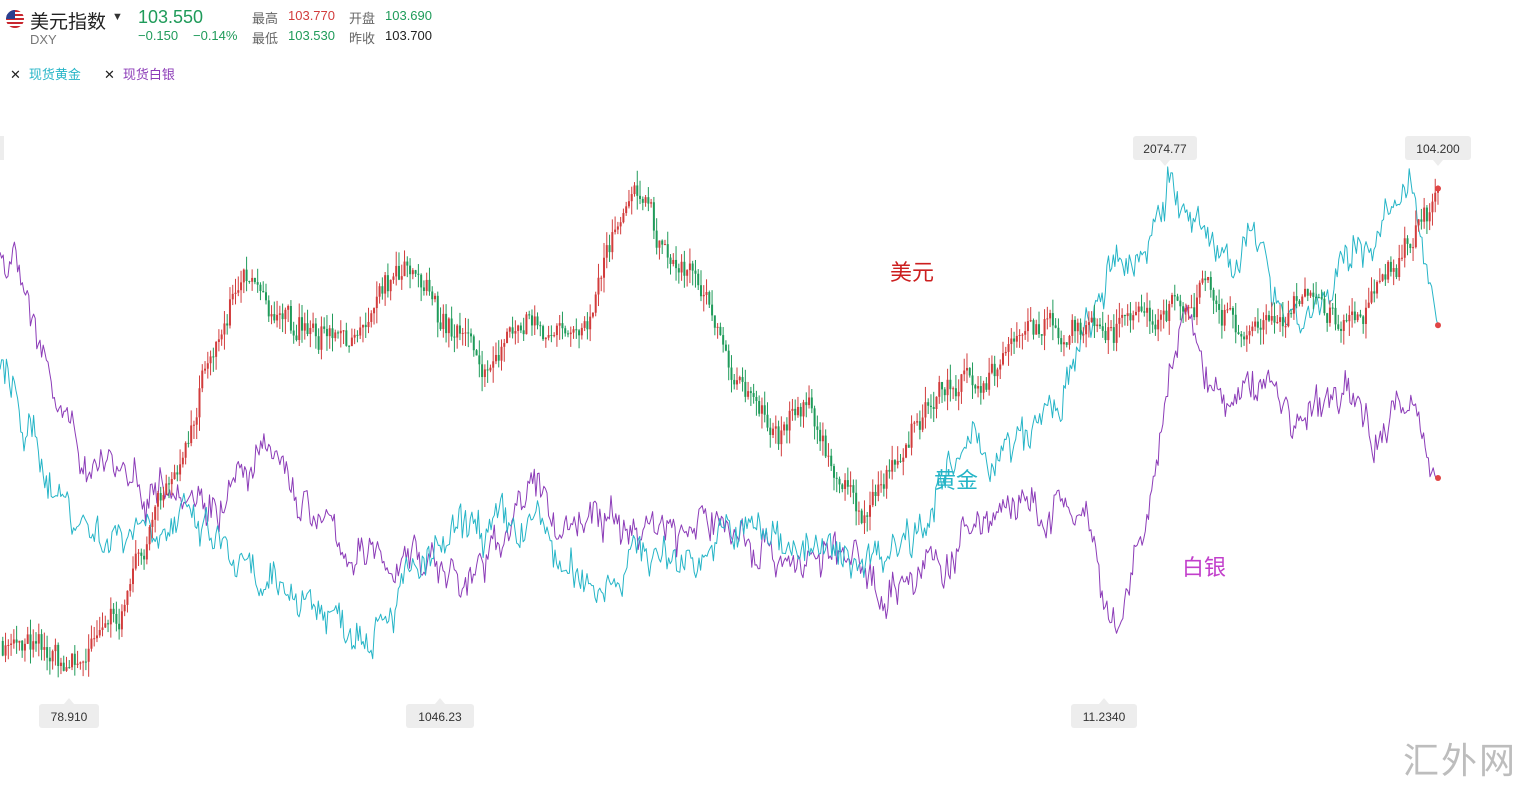 The height and width of the screenshot is (795, 1527). Describe the element at coordinates (1104, 717) in the screenshot. I see `callout-text: 11.2340` at that location.